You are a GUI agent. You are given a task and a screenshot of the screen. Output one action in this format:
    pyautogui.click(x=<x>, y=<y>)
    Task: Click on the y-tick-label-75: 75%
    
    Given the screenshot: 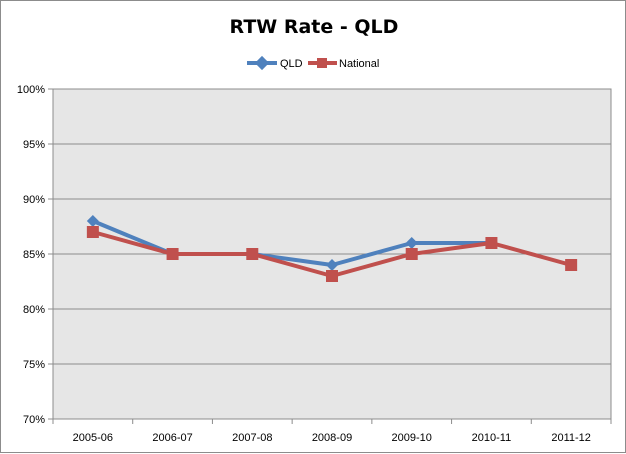 What is the action you would take?
    pyautogui.click(x=34, y=365)
    